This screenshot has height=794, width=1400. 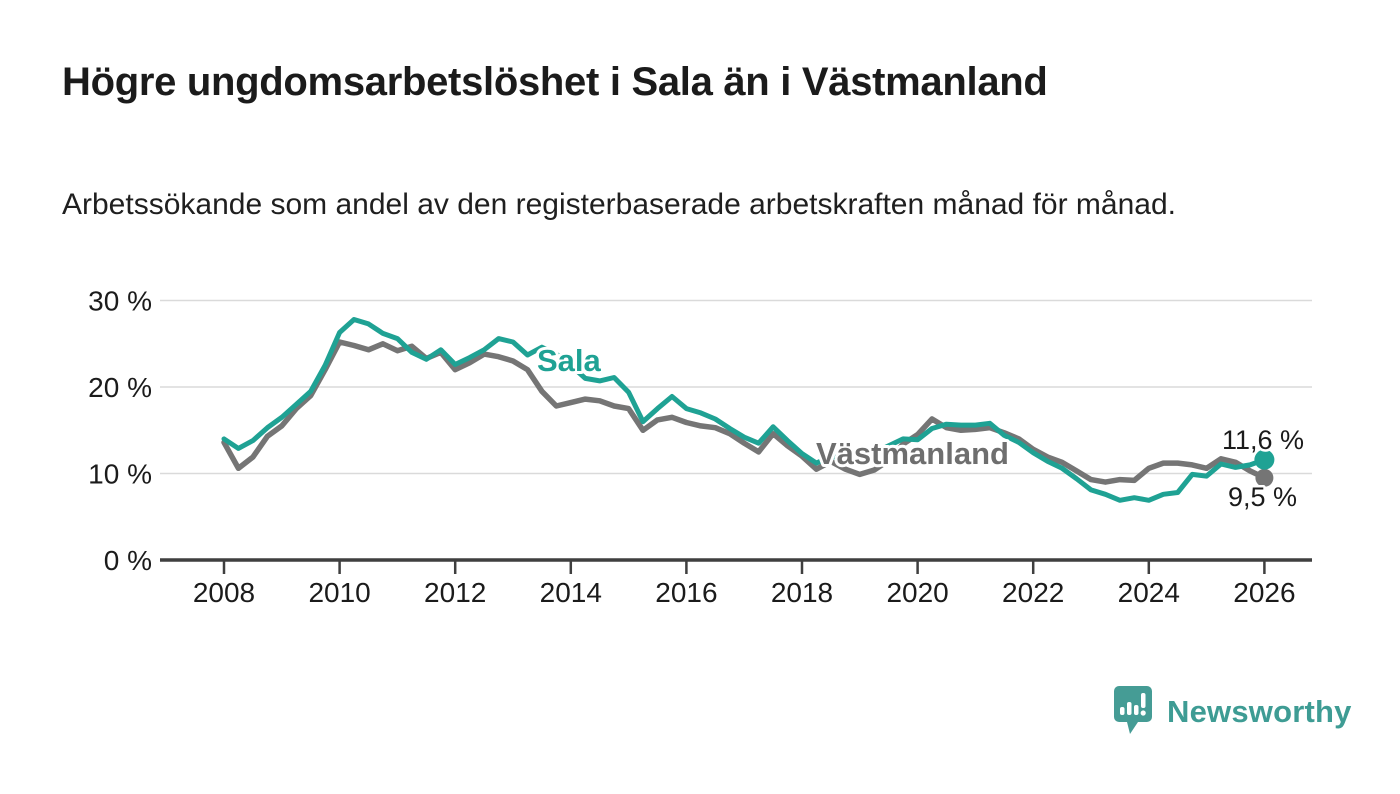 What do you see at coordinates (1033, 592) in the screenshot?
I see `x-tick-label: 2022` at bounding box center [1033, 592].